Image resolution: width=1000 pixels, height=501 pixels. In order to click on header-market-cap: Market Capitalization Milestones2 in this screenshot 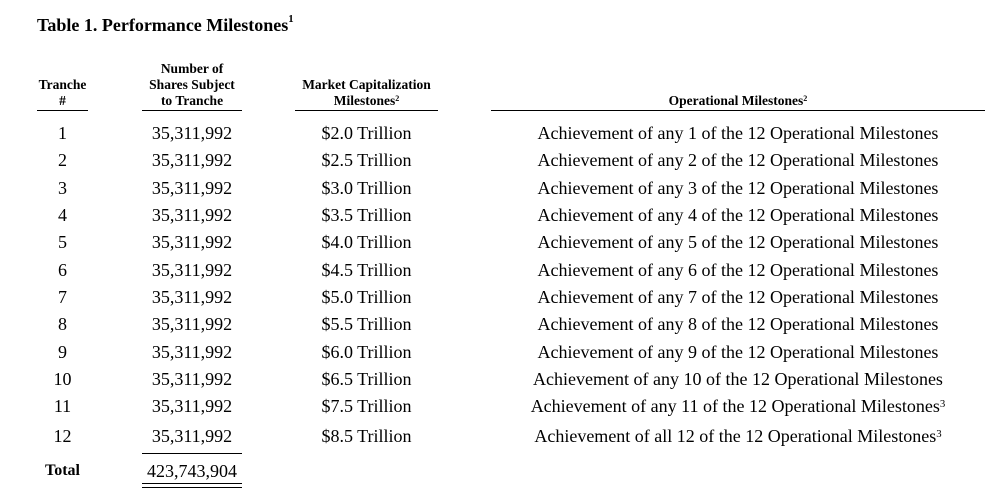, I will do `click(366, 94)`.